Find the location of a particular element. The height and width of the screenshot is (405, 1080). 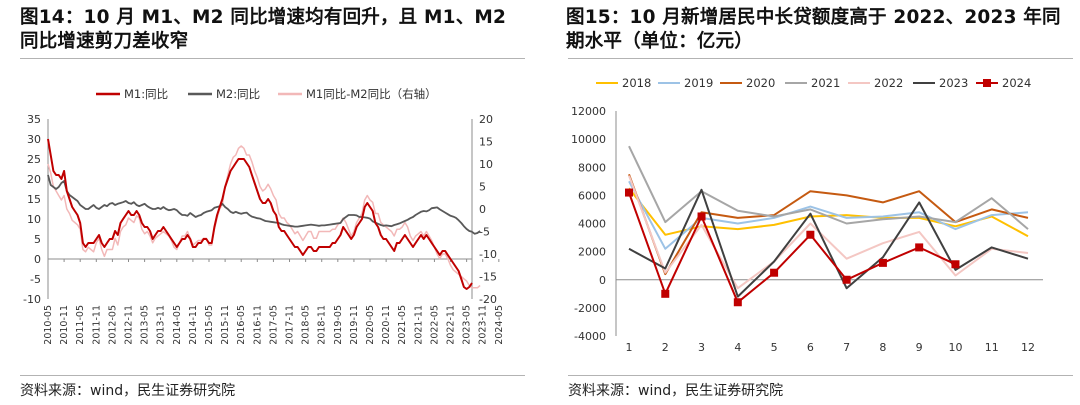

y-tick-label: -2000 is located at coordinates (590, 308).